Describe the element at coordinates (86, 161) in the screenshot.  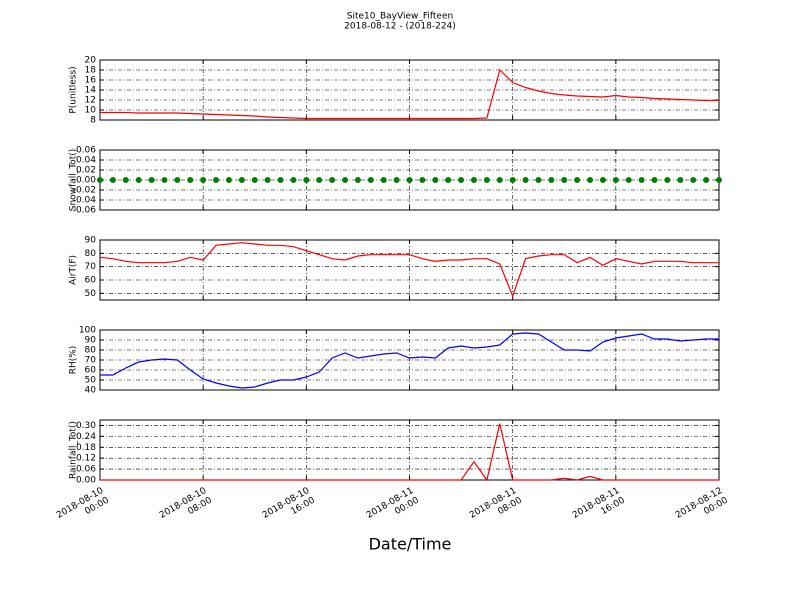
I see `y-tick-label: 0.04` at that location.